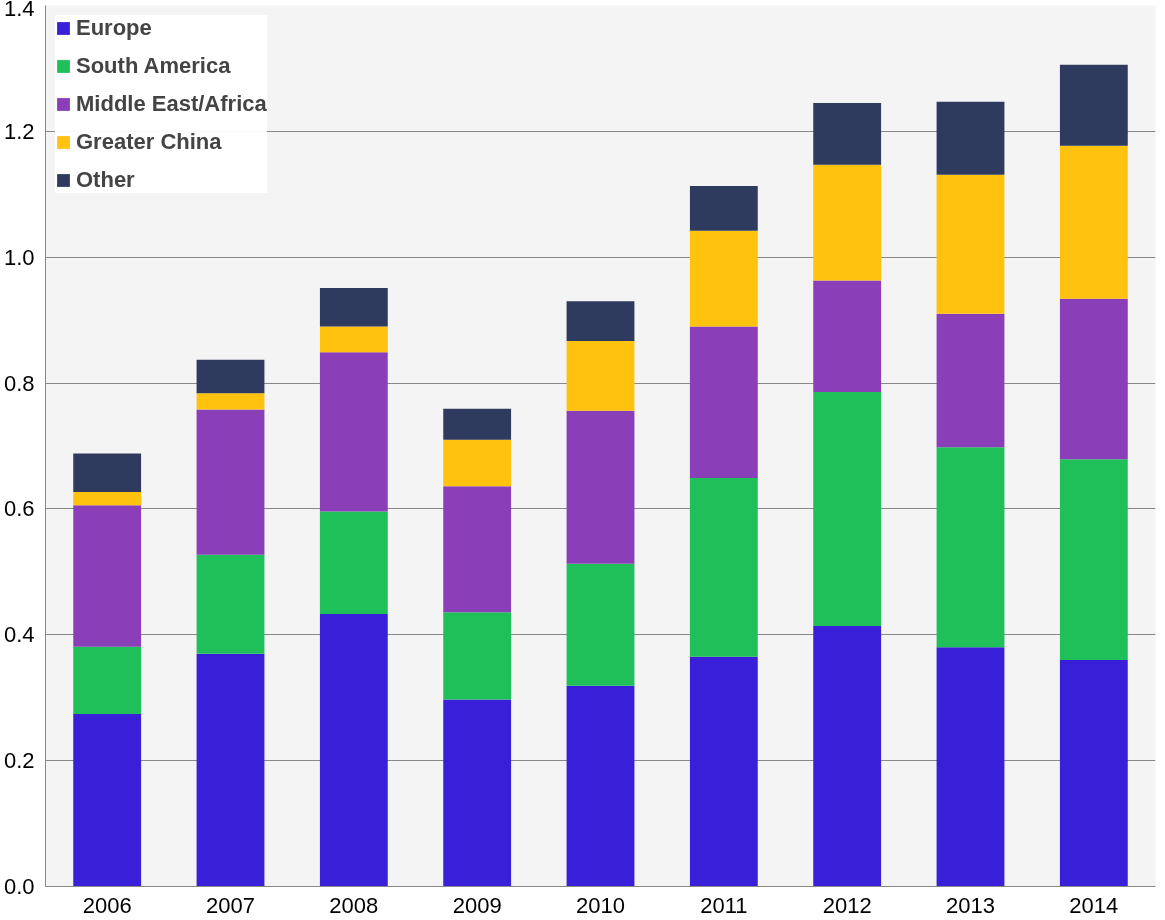  I want to click on y-tick-label: 1.2, so click(19, 131).